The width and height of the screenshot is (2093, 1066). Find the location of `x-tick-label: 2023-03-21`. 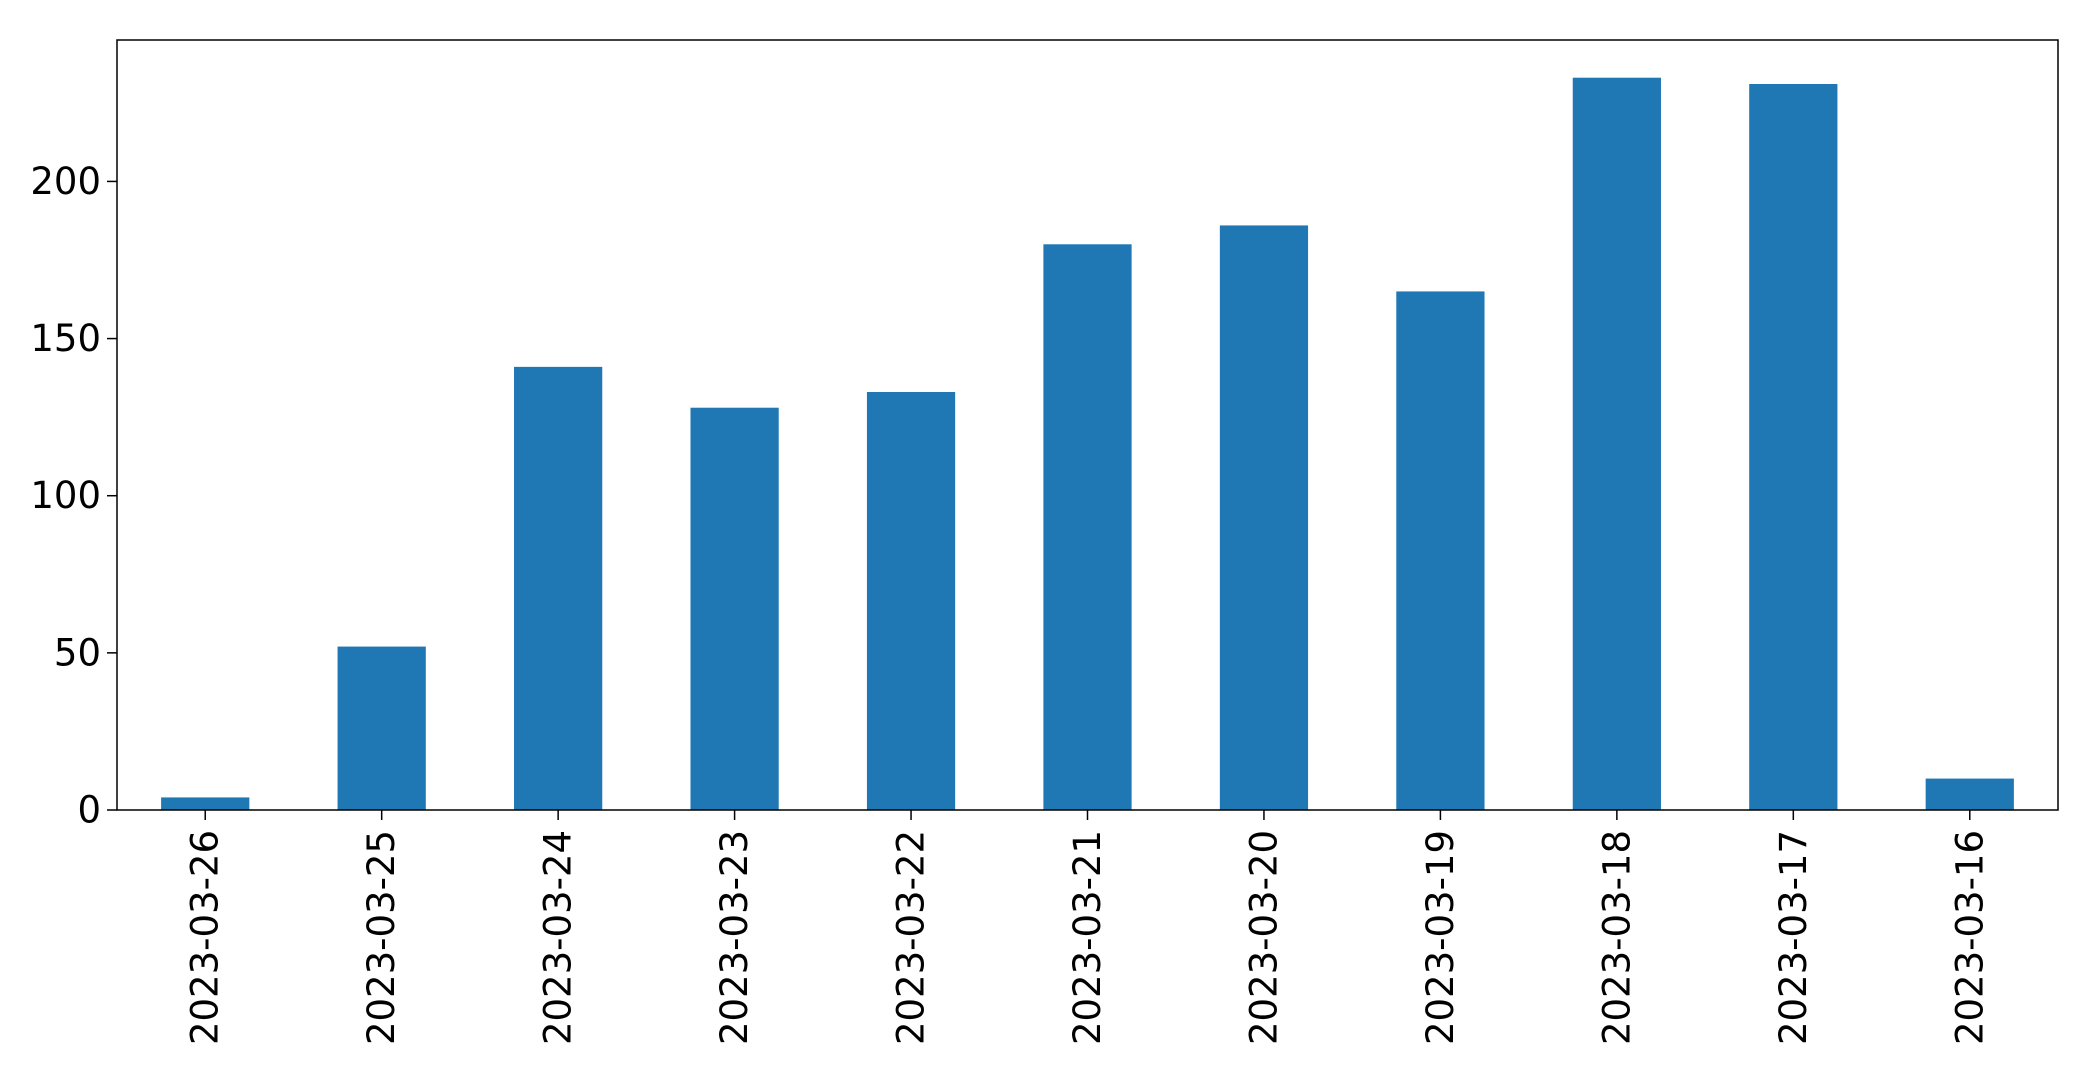

x-tick-label: 2023-03-21 is located at coordinates (1087, 937).